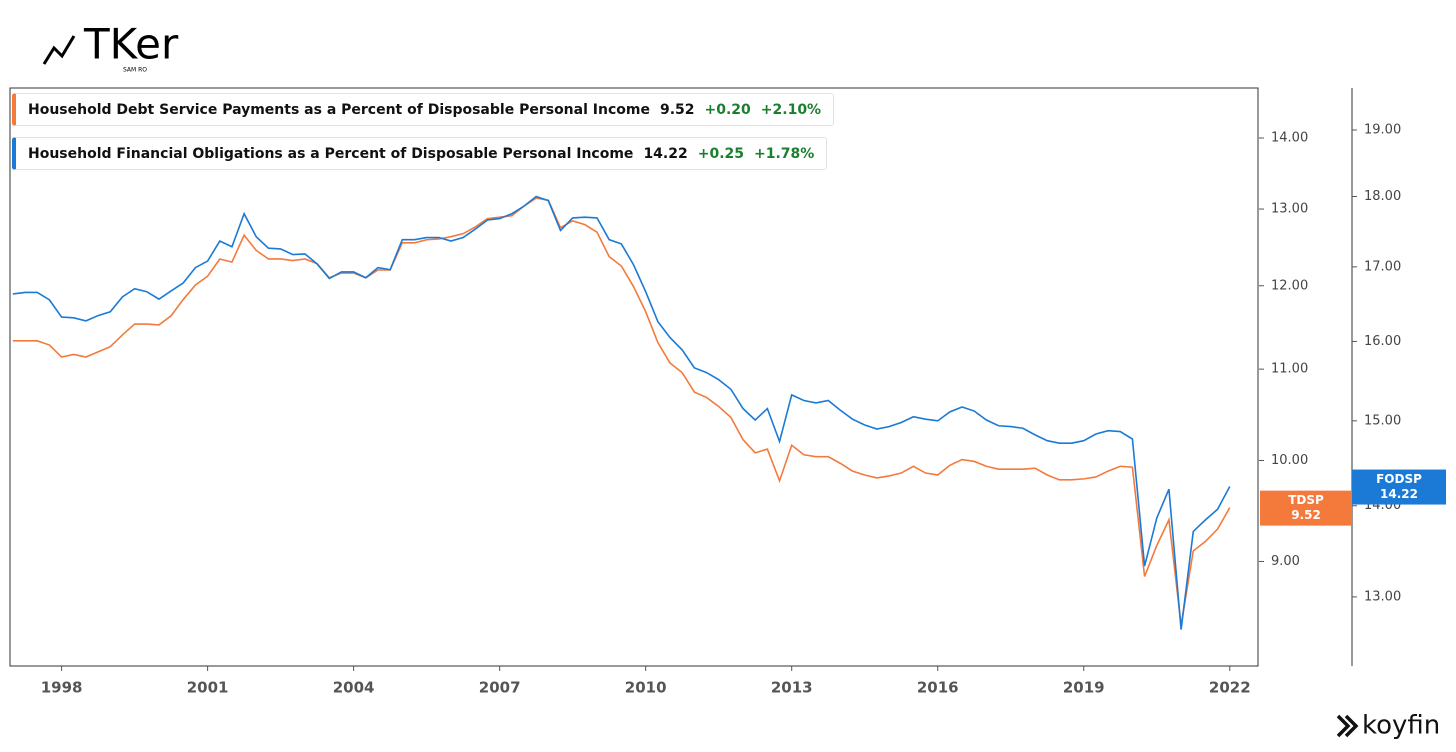  Describe the element at coordinates (677, 109) in the screenshot. I see `legend-latest: 9.52` at that location.